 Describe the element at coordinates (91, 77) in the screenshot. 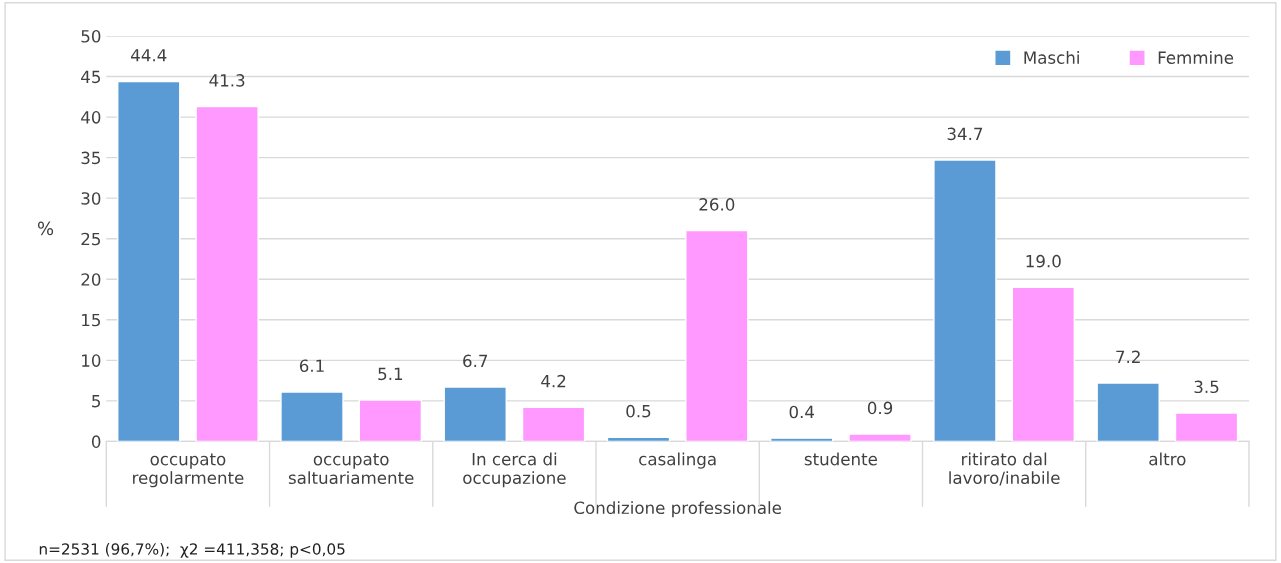

I see `y-tick-label: 45` at that location.